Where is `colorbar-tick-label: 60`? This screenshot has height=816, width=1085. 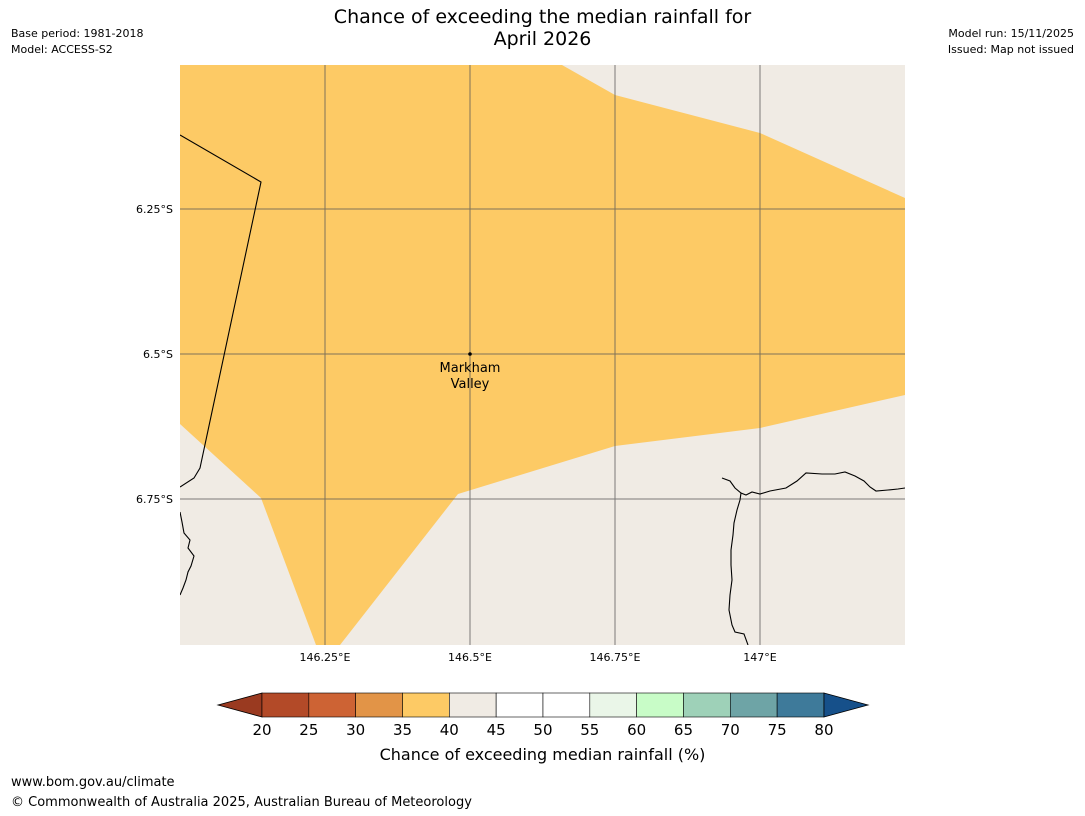
colorbar-tick-label: 60 is located at coordinates (636, 730).